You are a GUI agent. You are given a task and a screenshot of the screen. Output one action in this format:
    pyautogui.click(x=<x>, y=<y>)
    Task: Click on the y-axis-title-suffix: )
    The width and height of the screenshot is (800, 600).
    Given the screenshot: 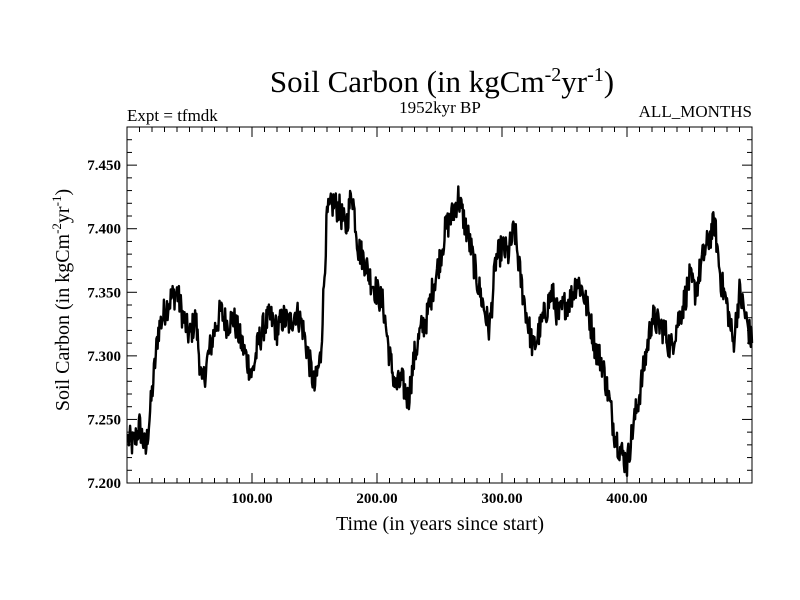 What is the action you would take?
    pyautogui.click(x=63, y=192)
    